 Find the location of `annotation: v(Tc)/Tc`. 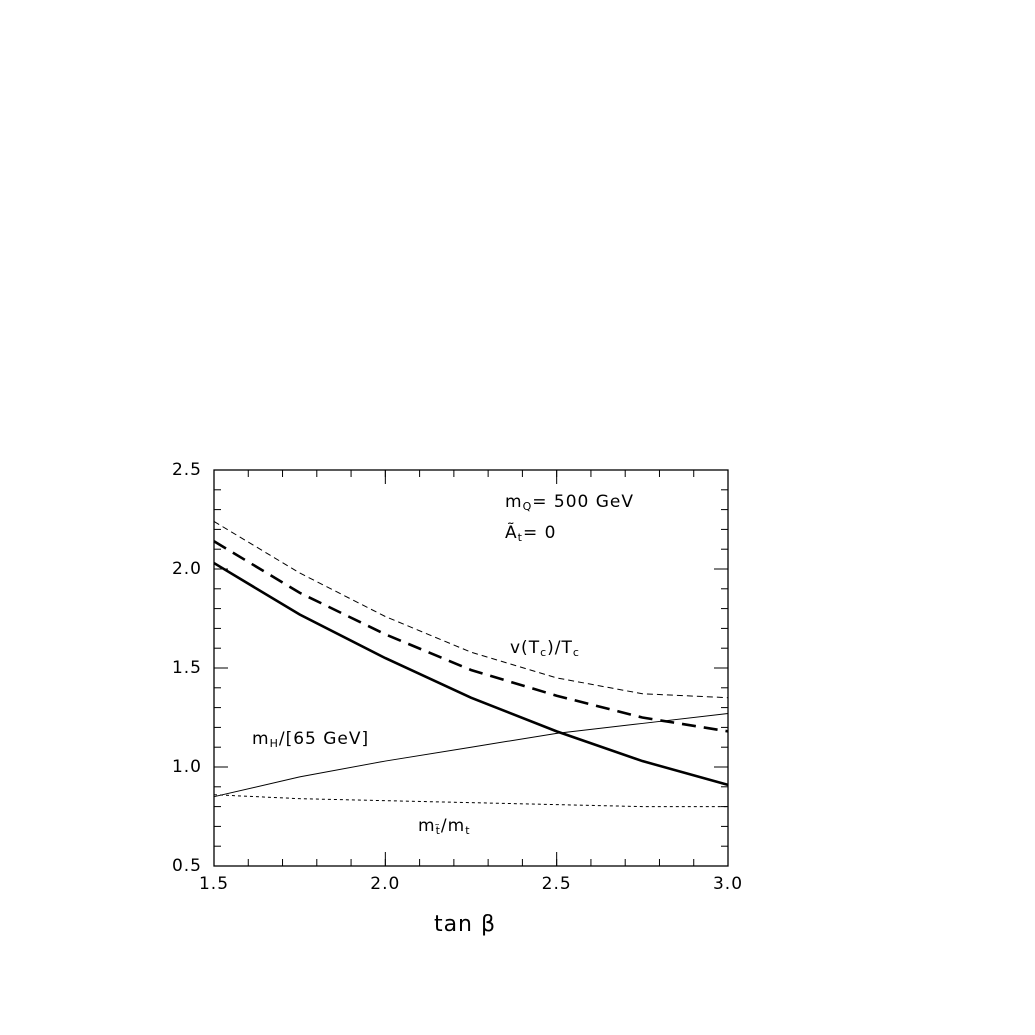

annotation: v(Tc)/Tc is located at coordinates (545, 648).